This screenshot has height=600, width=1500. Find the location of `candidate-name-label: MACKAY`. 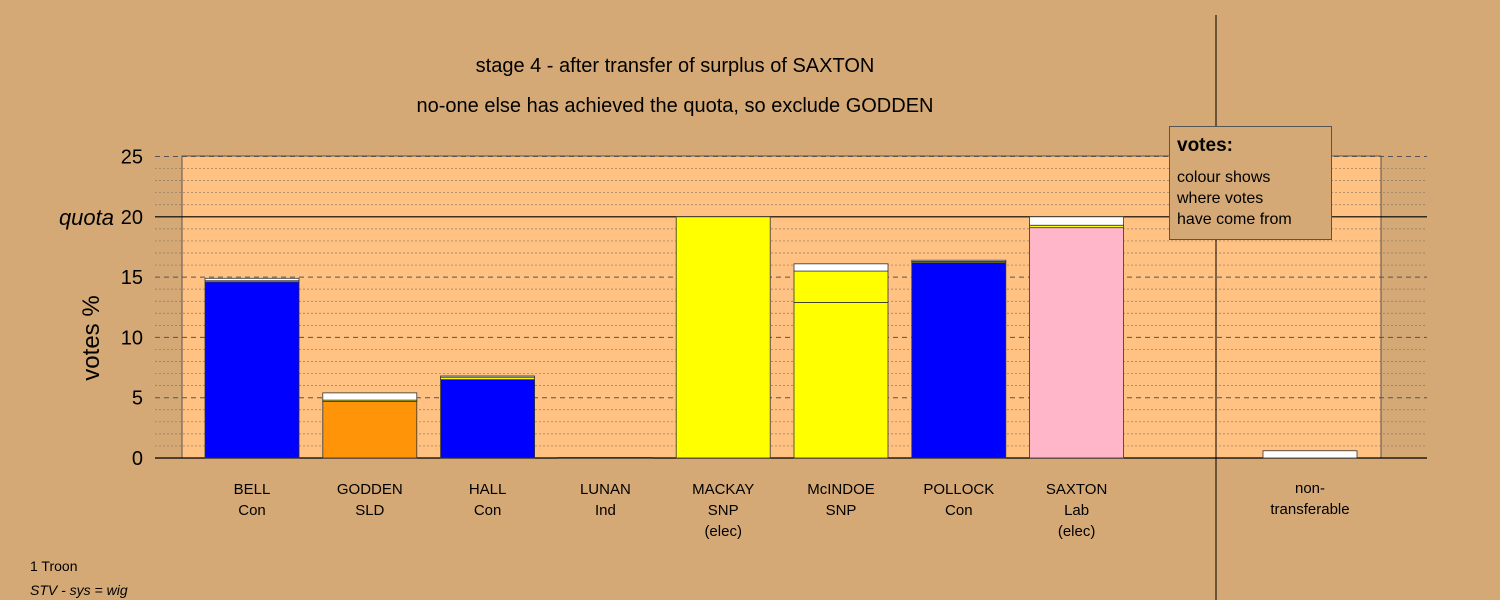

candidate-name-label: MACKAY is located at coordinates (723, 489).